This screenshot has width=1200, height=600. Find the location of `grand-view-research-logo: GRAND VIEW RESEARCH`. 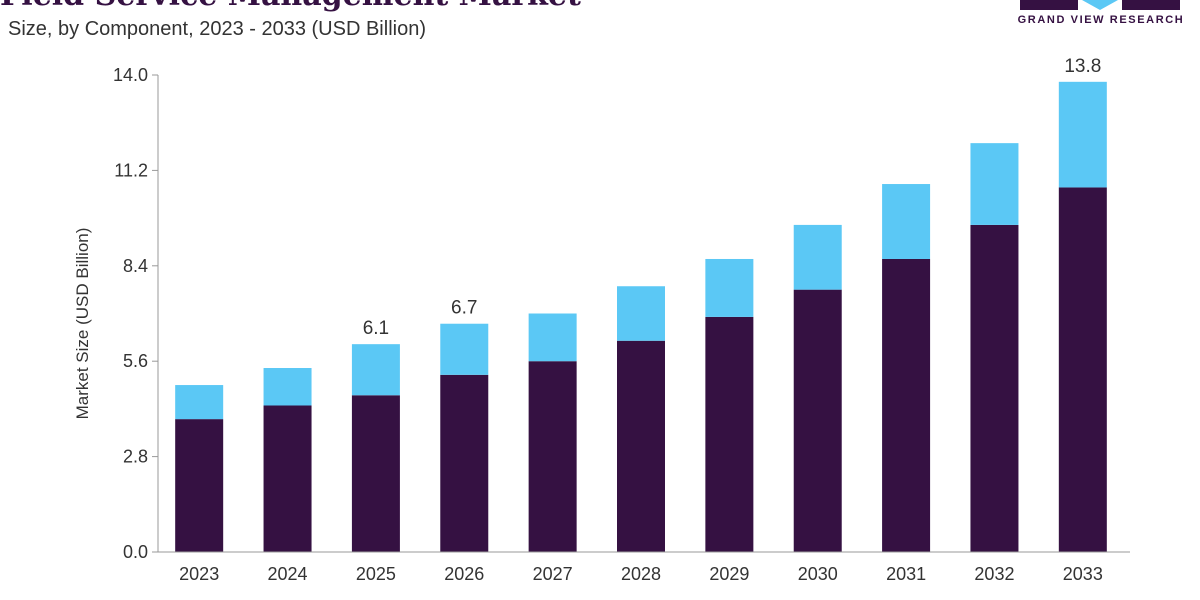

grand-view-research-logo: GRAND VIEW RESEARCH is located at coordinates (1101, 17).